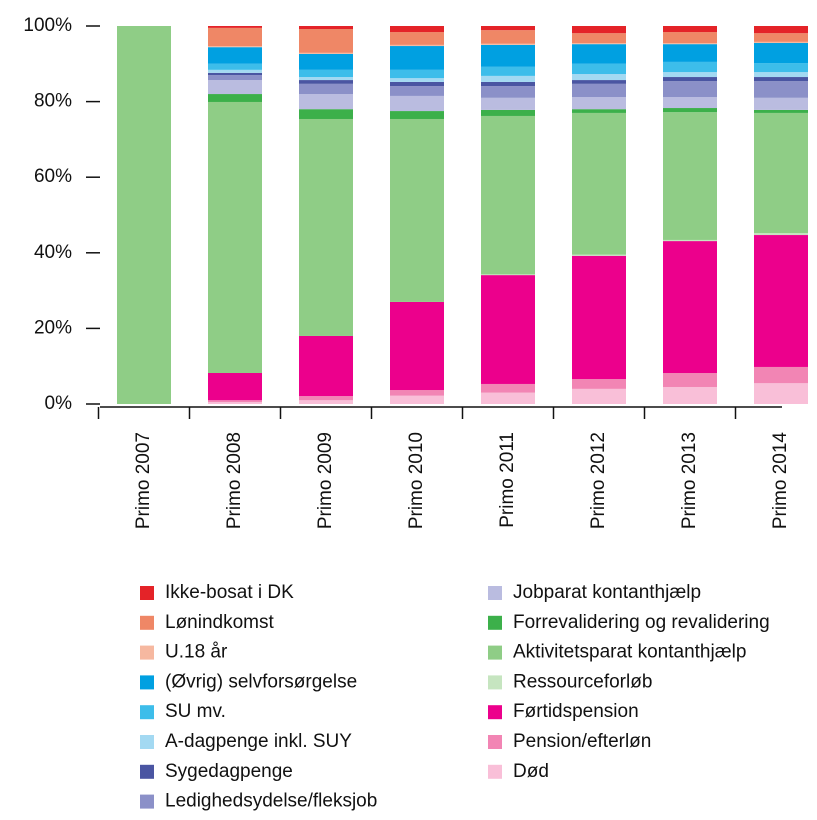 The image size is (817, 820). I want to click on legend-label: Ikke-bosat i DK, so click(229, 592).